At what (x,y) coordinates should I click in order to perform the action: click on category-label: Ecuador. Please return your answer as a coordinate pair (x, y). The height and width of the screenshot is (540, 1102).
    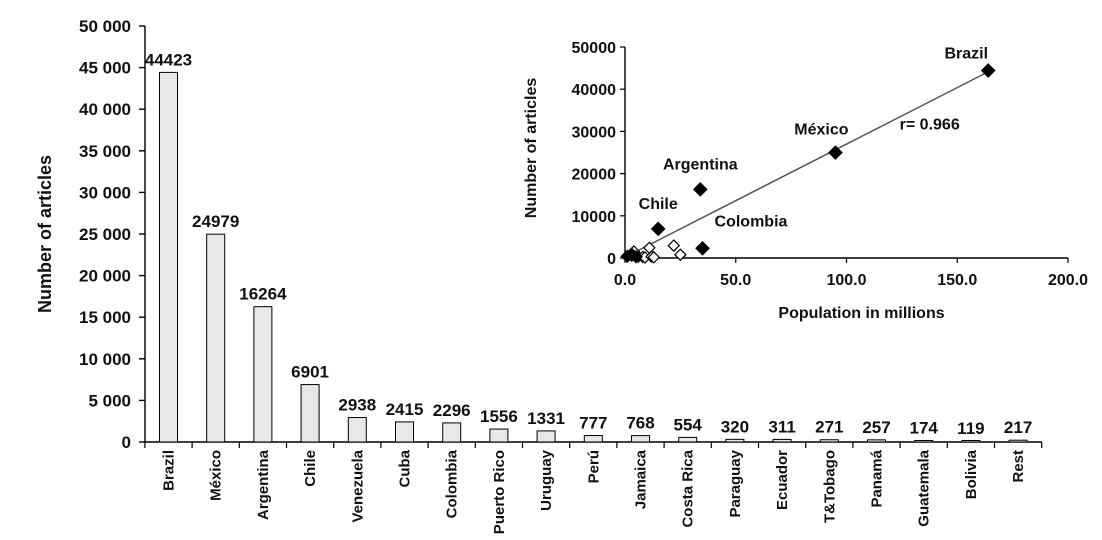
    Looking at the image, I should click on (782, 480).